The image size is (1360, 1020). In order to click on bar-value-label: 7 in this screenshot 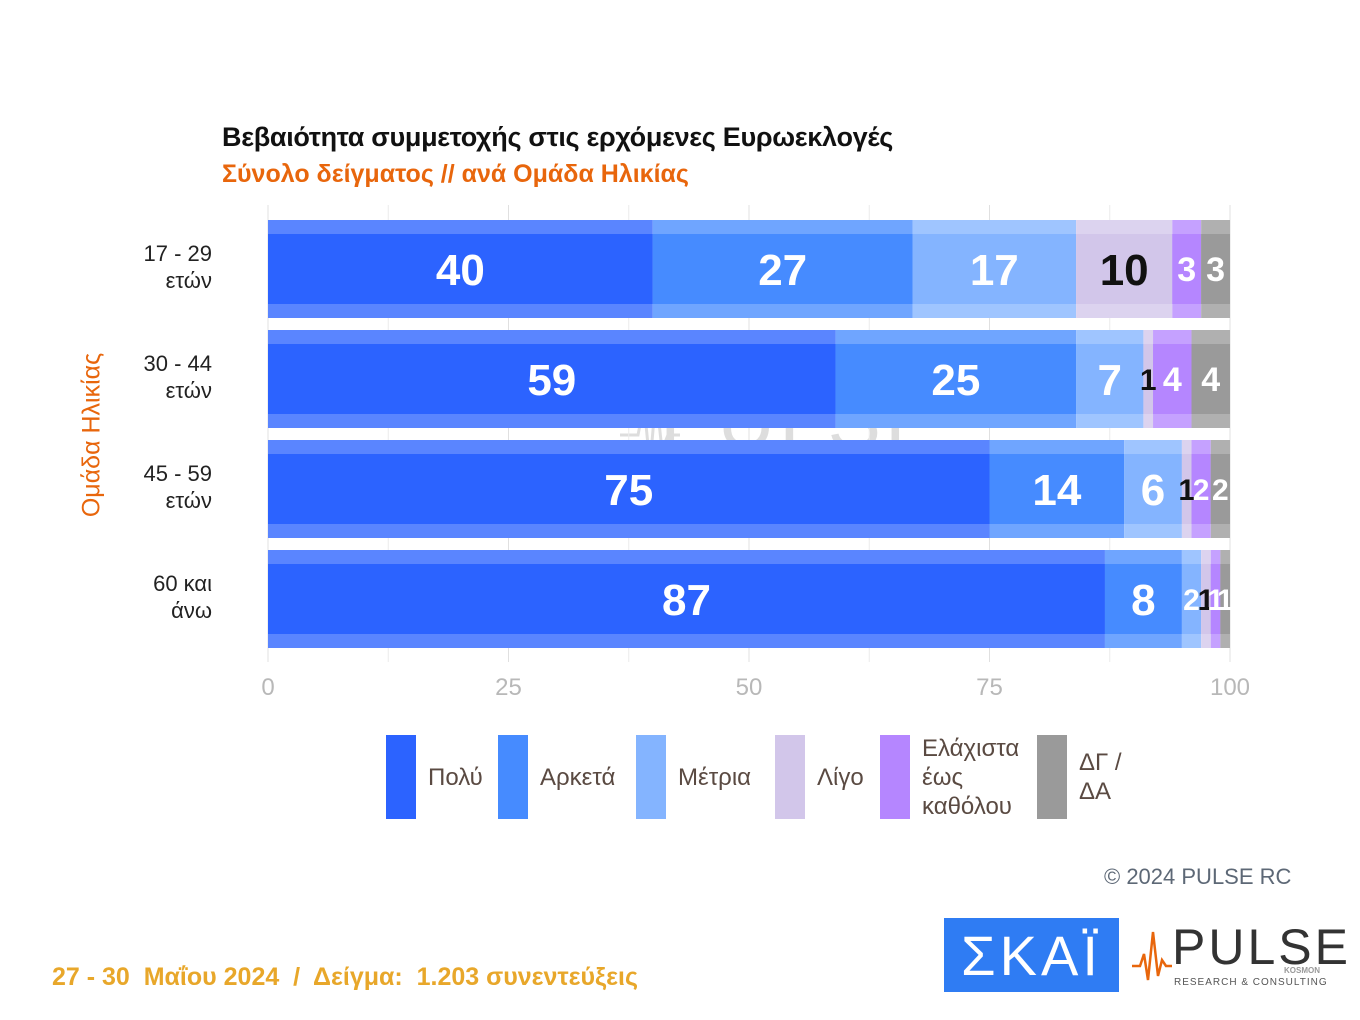, I will do `click(1110, 380)`.